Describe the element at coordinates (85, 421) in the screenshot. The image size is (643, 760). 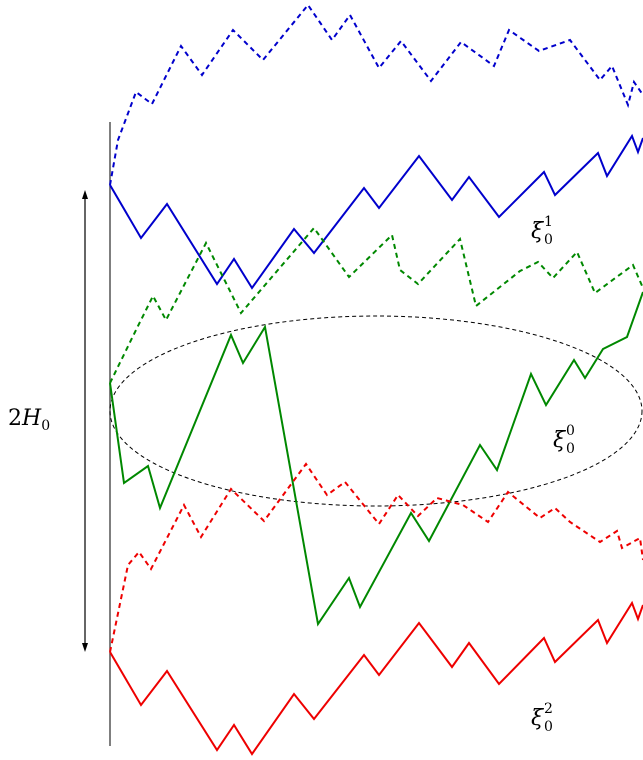
I see `height-arrow` at that location.